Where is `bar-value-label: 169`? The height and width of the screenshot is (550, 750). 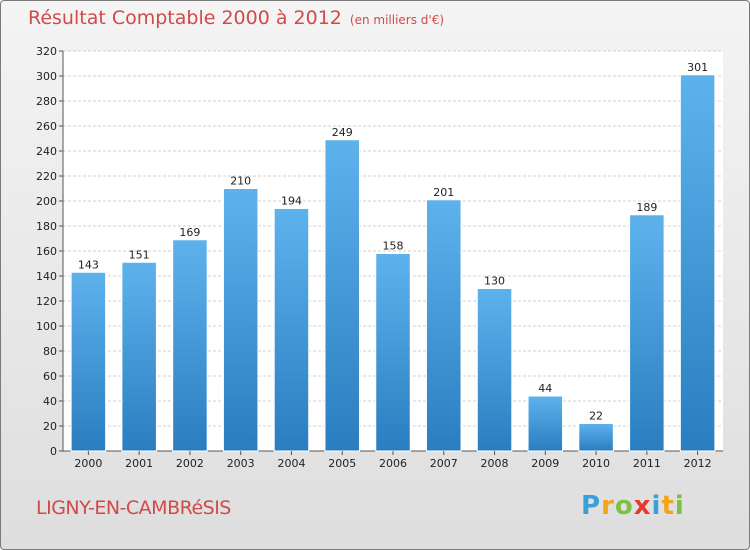
bar-value-label: 169 is located at coordinates (189, 232).